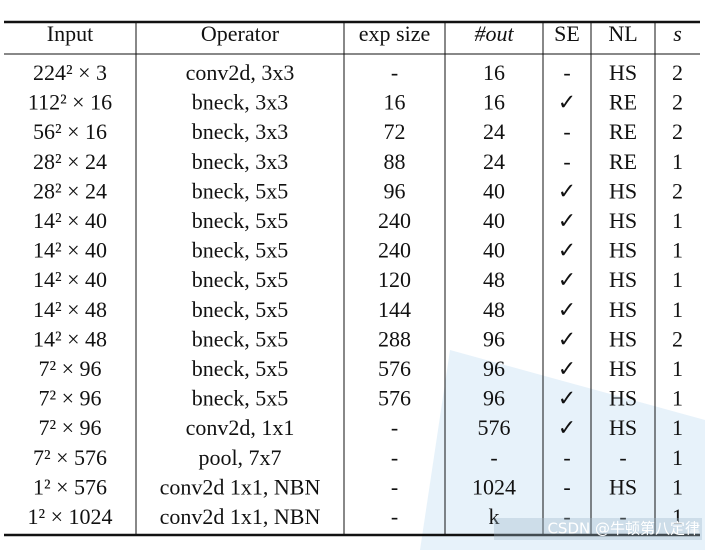 Image resolution: width=705 pixels, height=550 pixels. I want to click on watermark-bg, so click(598, 529).